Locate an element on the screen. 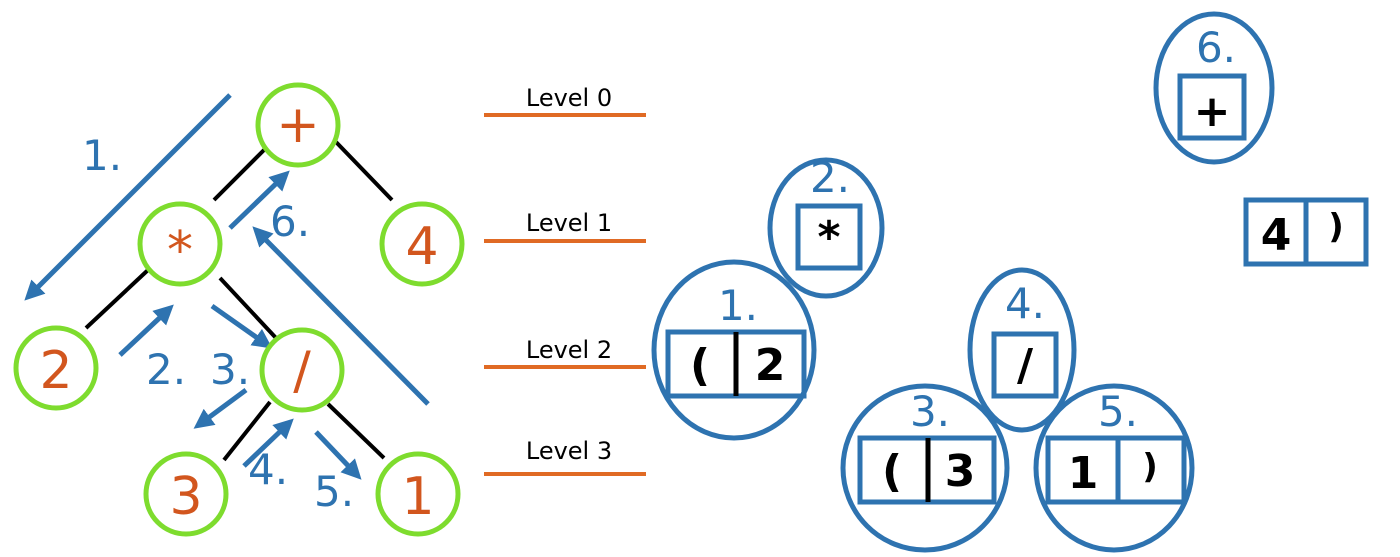  edge-mul-div is located at coordinates (248, 308).